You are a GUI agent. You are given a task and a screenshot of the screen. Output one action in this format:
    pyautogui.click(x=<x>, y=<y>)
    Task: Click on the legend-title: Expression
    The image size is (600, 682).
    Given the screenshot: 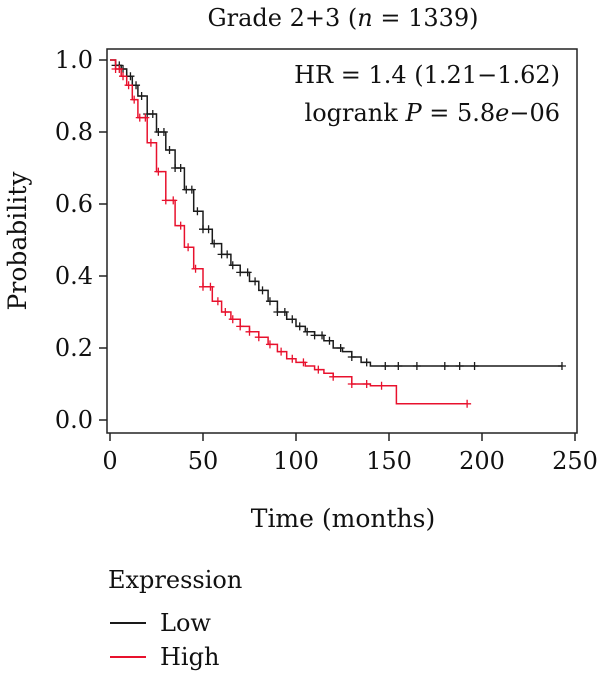 What is the action you would take?
    pyautogui.click(x=175, y=580)
    